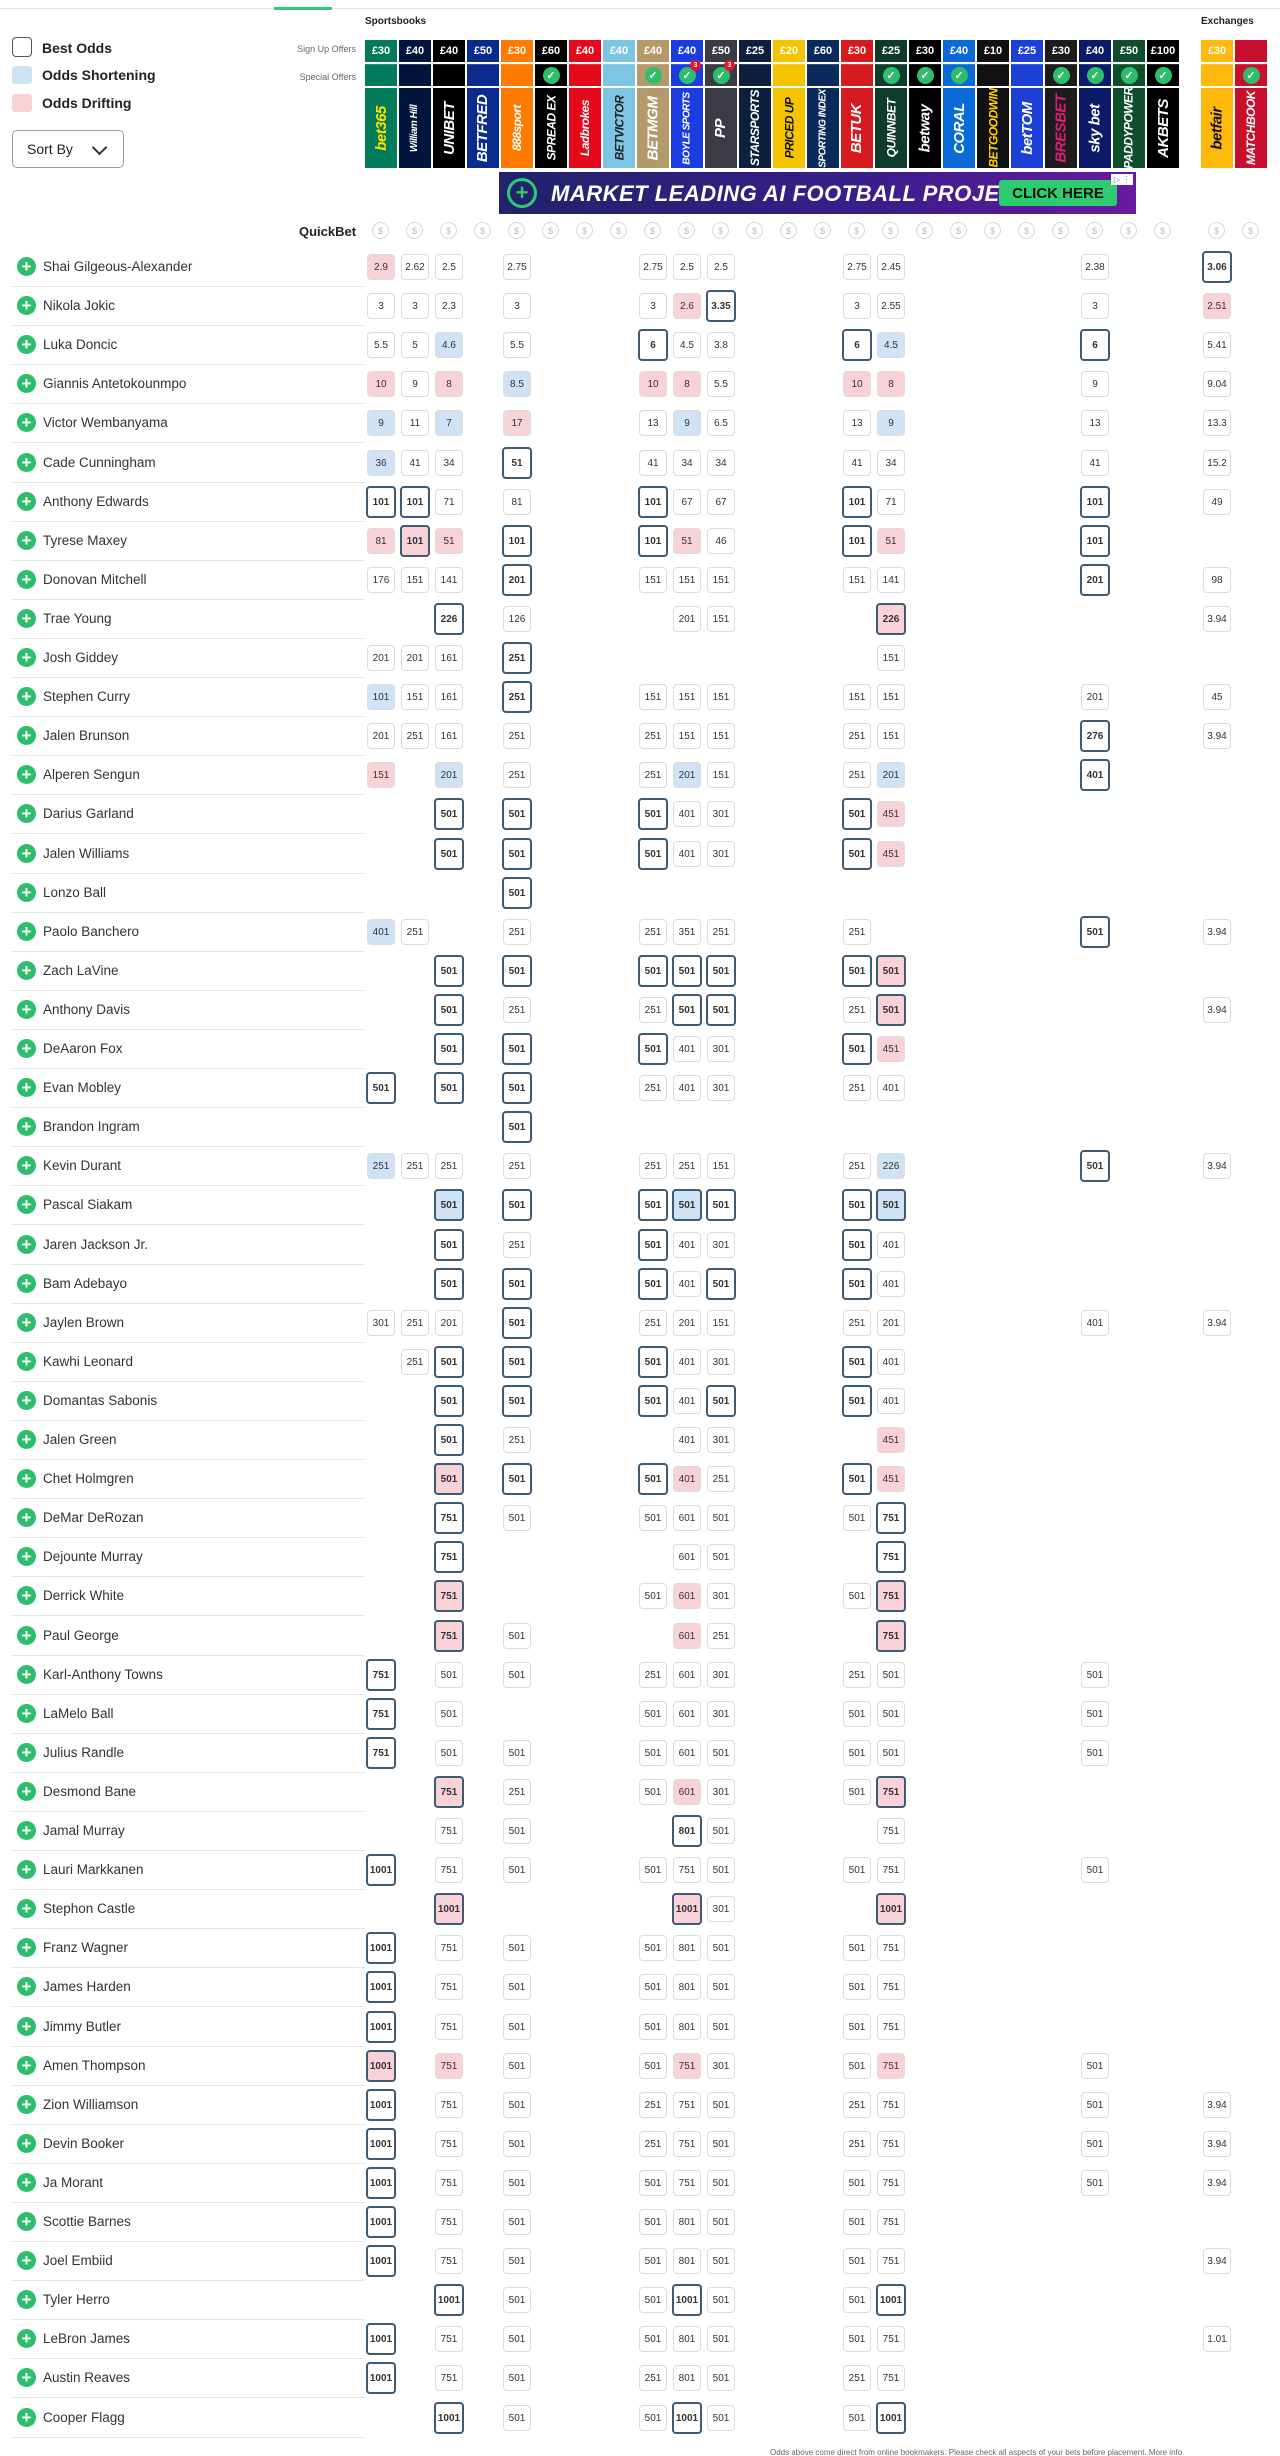  What do you see at coordinates (517, 104) in the screenshot?
I see `bookmaker-column: £30 888sport` at bounding box center [517, 104].